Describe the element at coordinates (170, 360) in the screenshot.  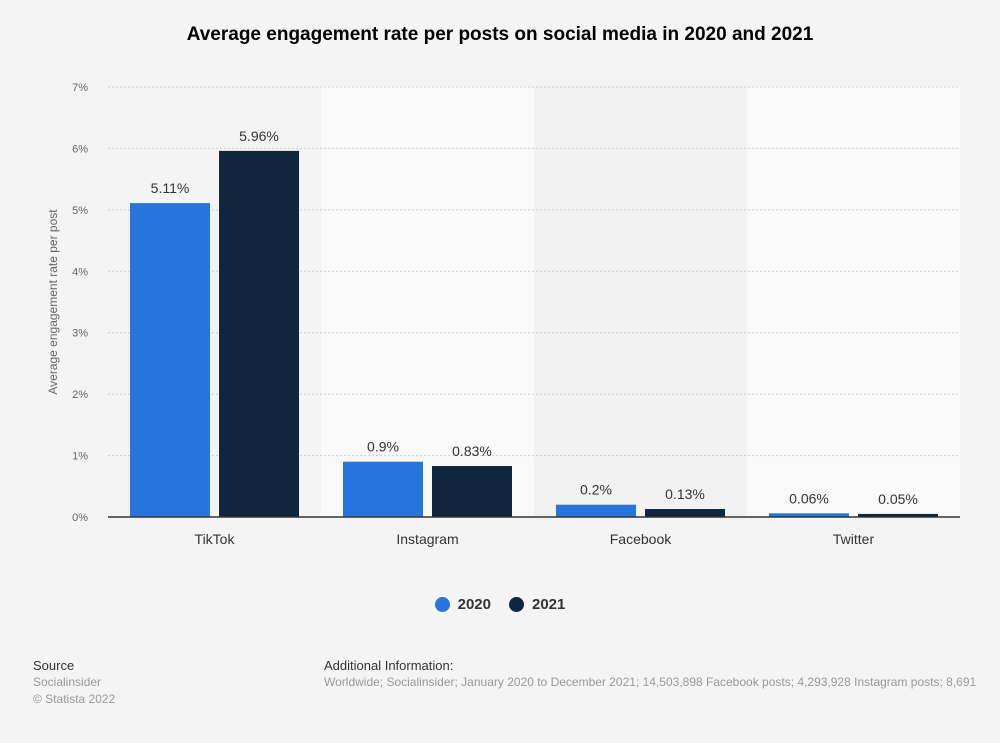
I see `bar-2020-tiktok` at that location.